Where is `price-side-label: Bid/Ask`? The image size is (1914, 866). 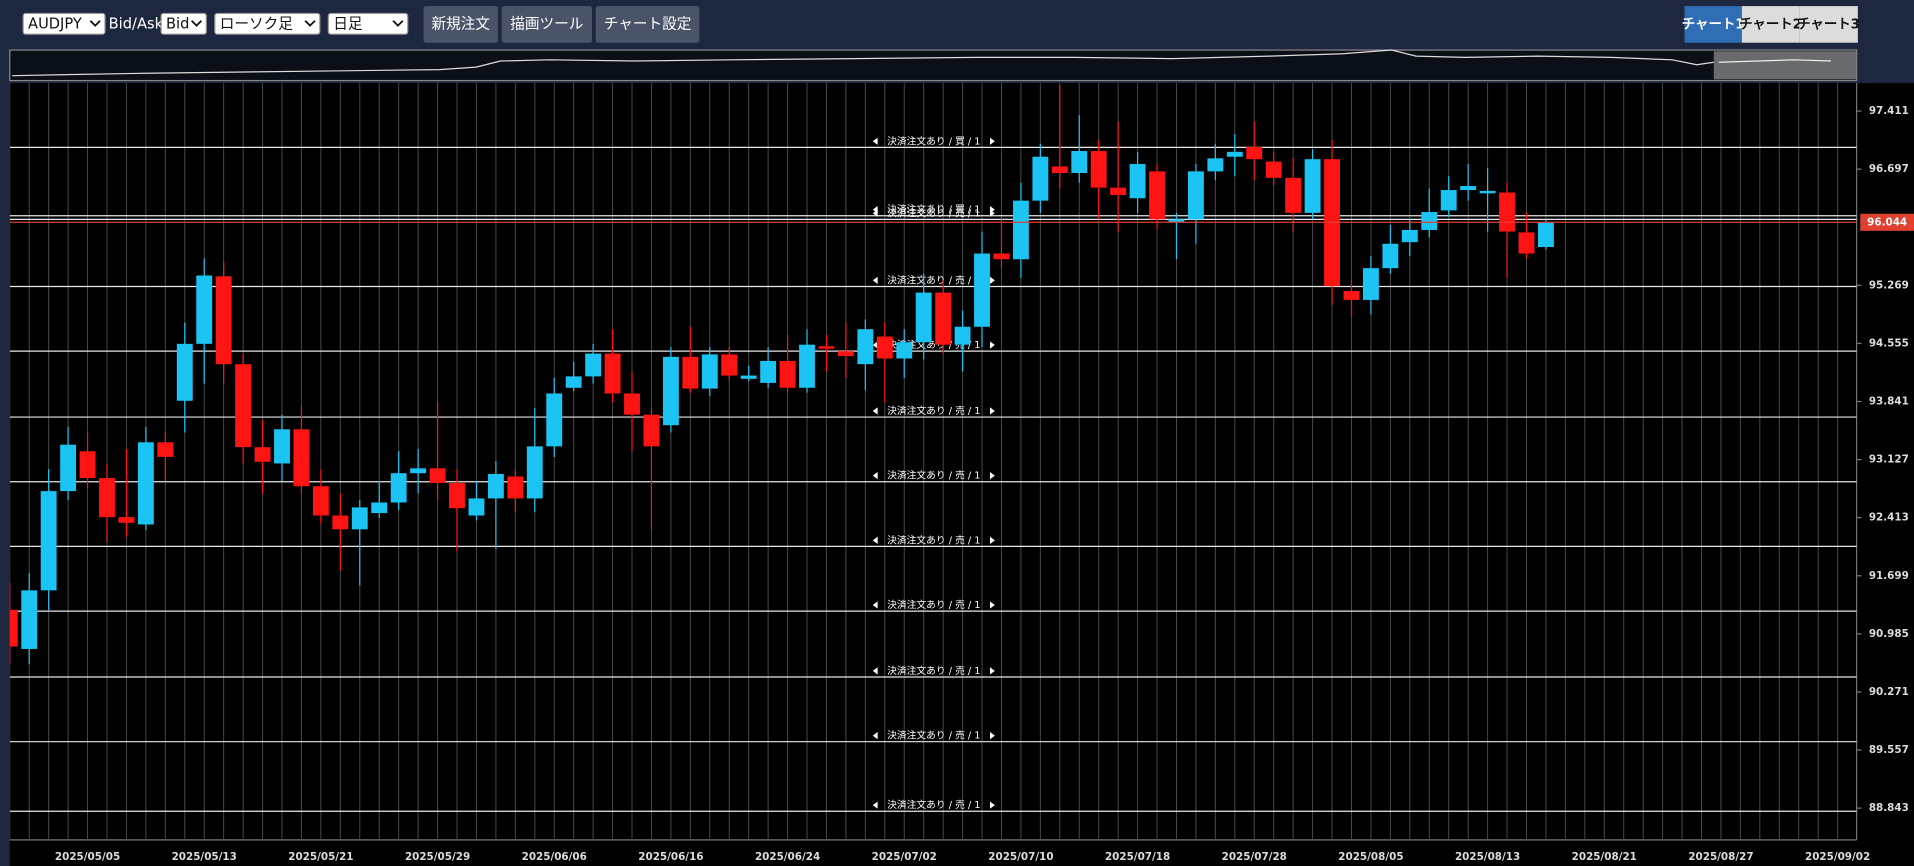
price-side-label: Bid/Ask is located at coordinates (136, 23).